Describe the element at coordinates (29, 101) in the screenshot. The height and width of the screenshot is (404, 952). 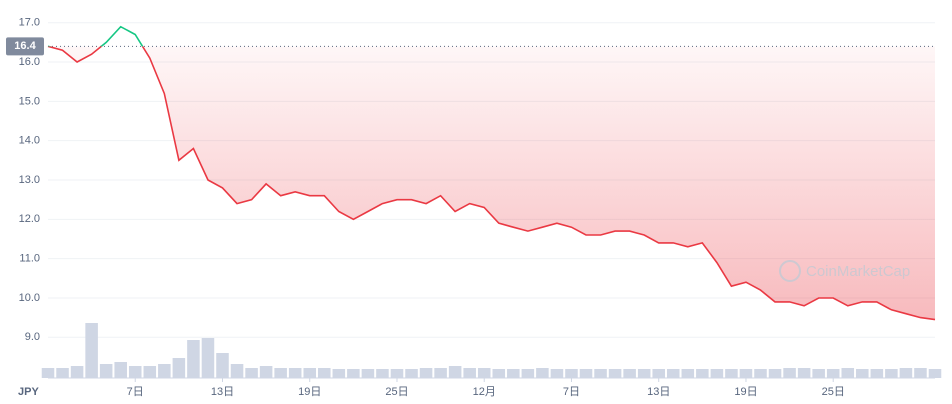
I see `y-tick-label: 15.0` at that location.